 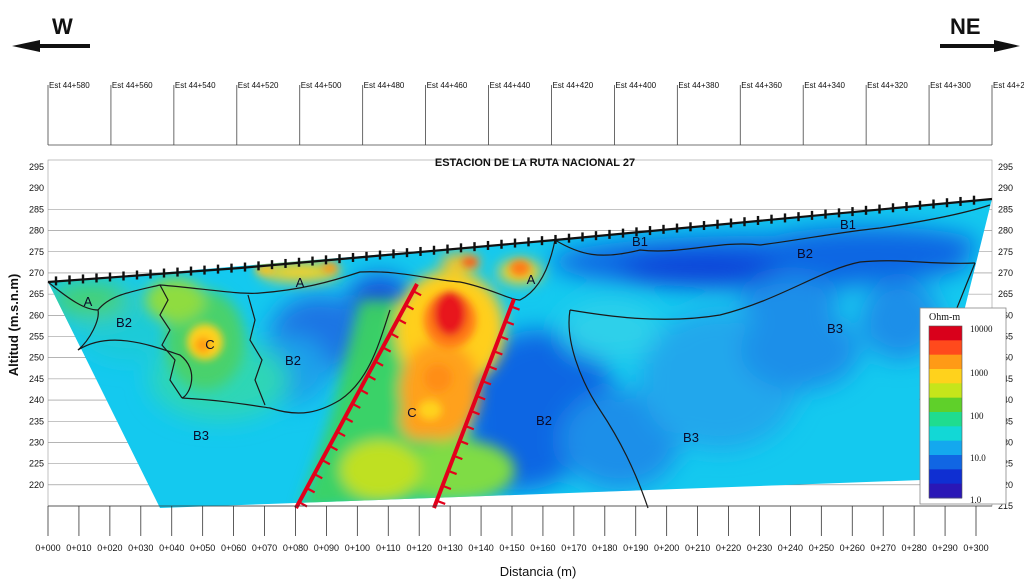 What do you see at coordinates (109, 548) in the screenshot?
I see `distance-tick-label: 0+020` at bounding box center [109, 548].